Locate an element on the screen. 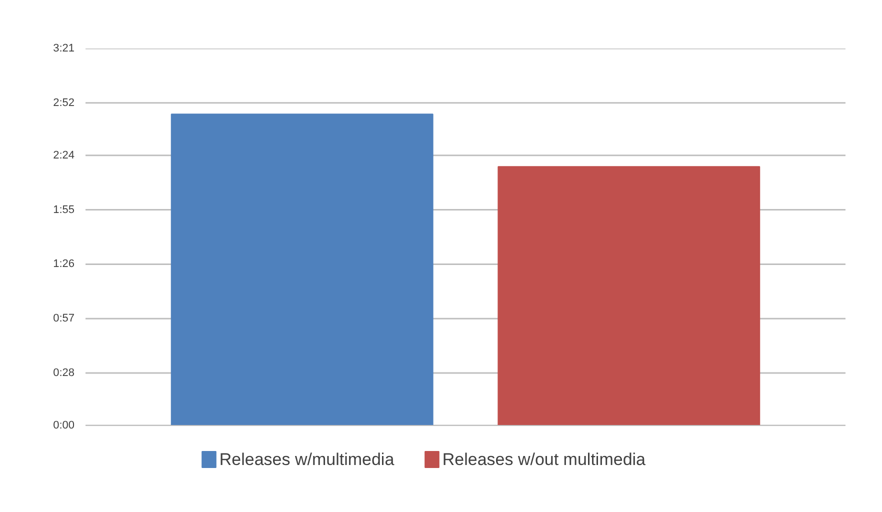 The height and width of the screenshot is (512, 882). y-tick-label: 1:55 is located at coordinates (64, 210).